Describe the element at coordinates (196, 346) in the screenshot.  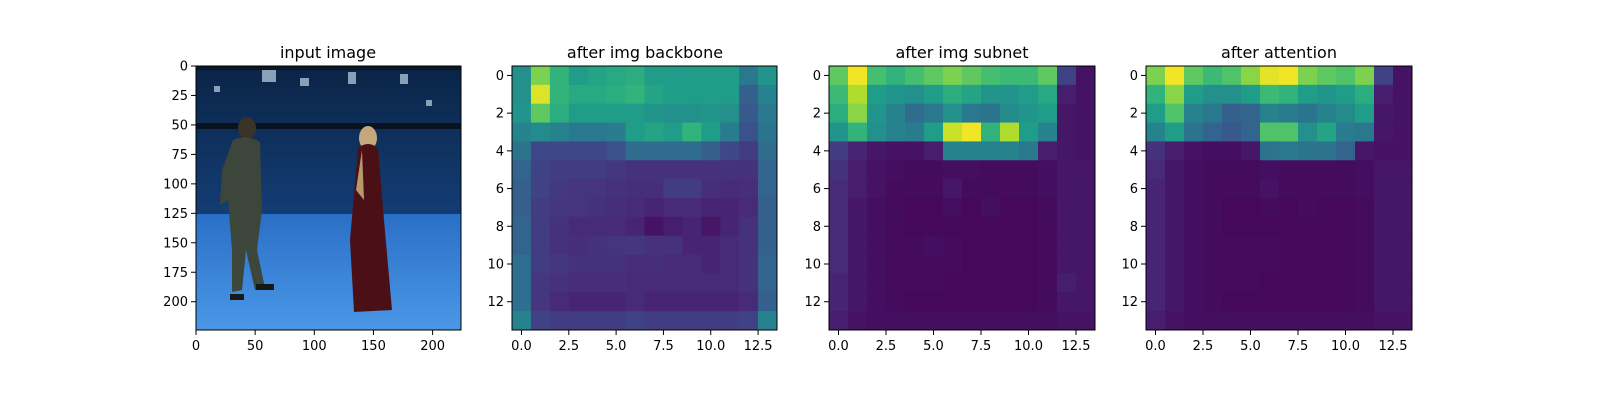
I see `x-tick-label: 0` at that location.